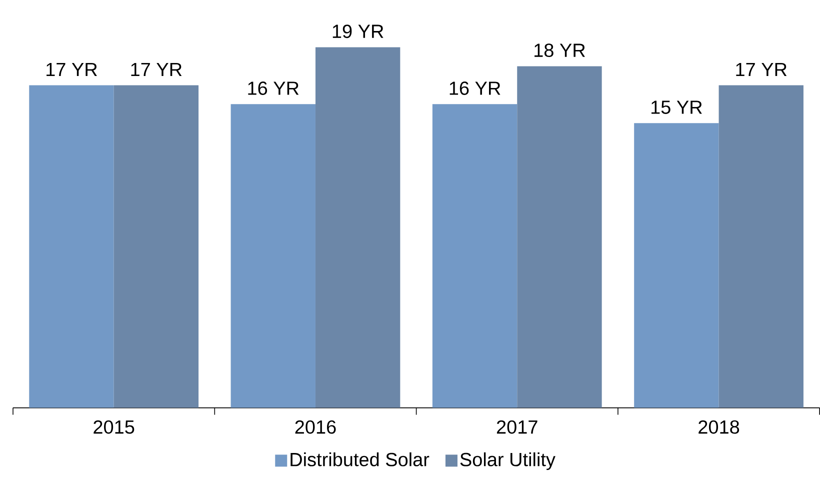  Describe the element at coordinates (517, 427) in the screenshot. I see `x-tick-label: 2017` at that location.